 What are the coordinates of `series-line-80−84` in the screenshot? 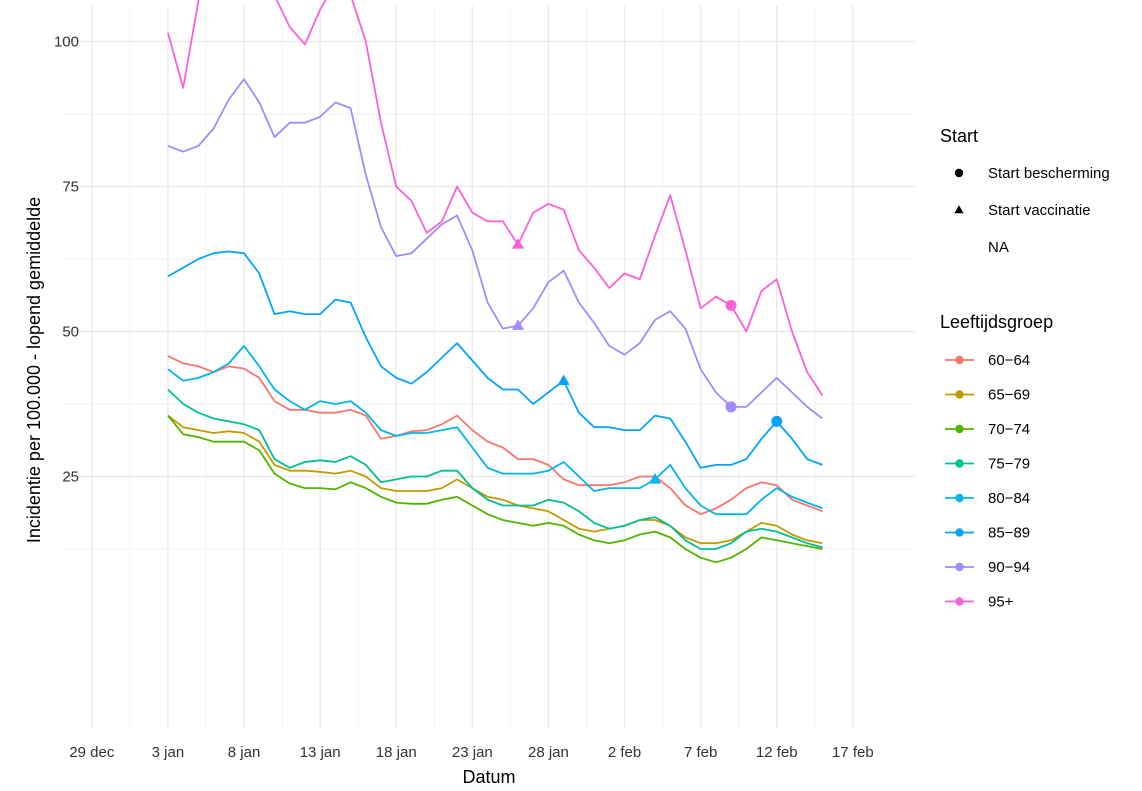 It's located at (495, 430).